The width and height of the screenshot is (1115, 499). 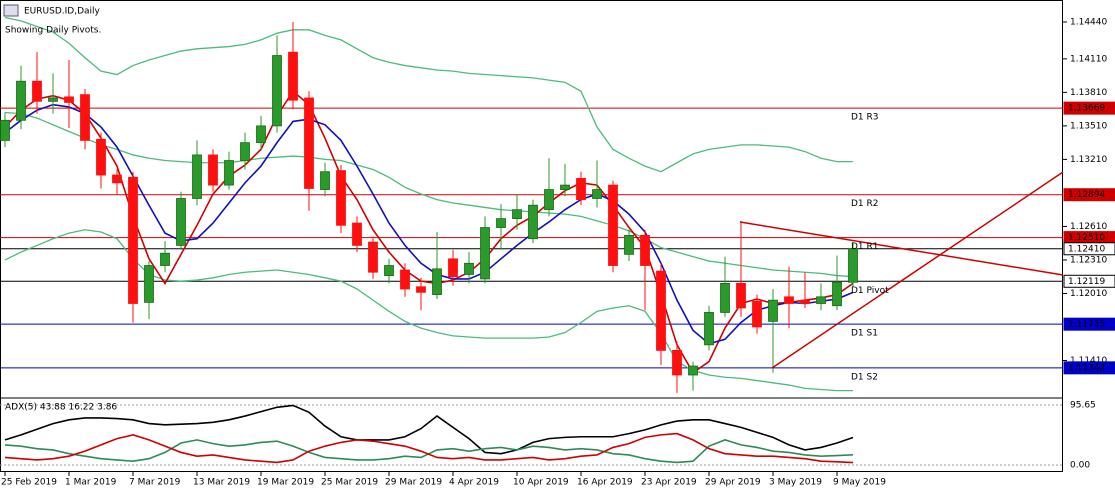 I want to click on y-tick-label: 1.13510, so click(x=1088, y=126).